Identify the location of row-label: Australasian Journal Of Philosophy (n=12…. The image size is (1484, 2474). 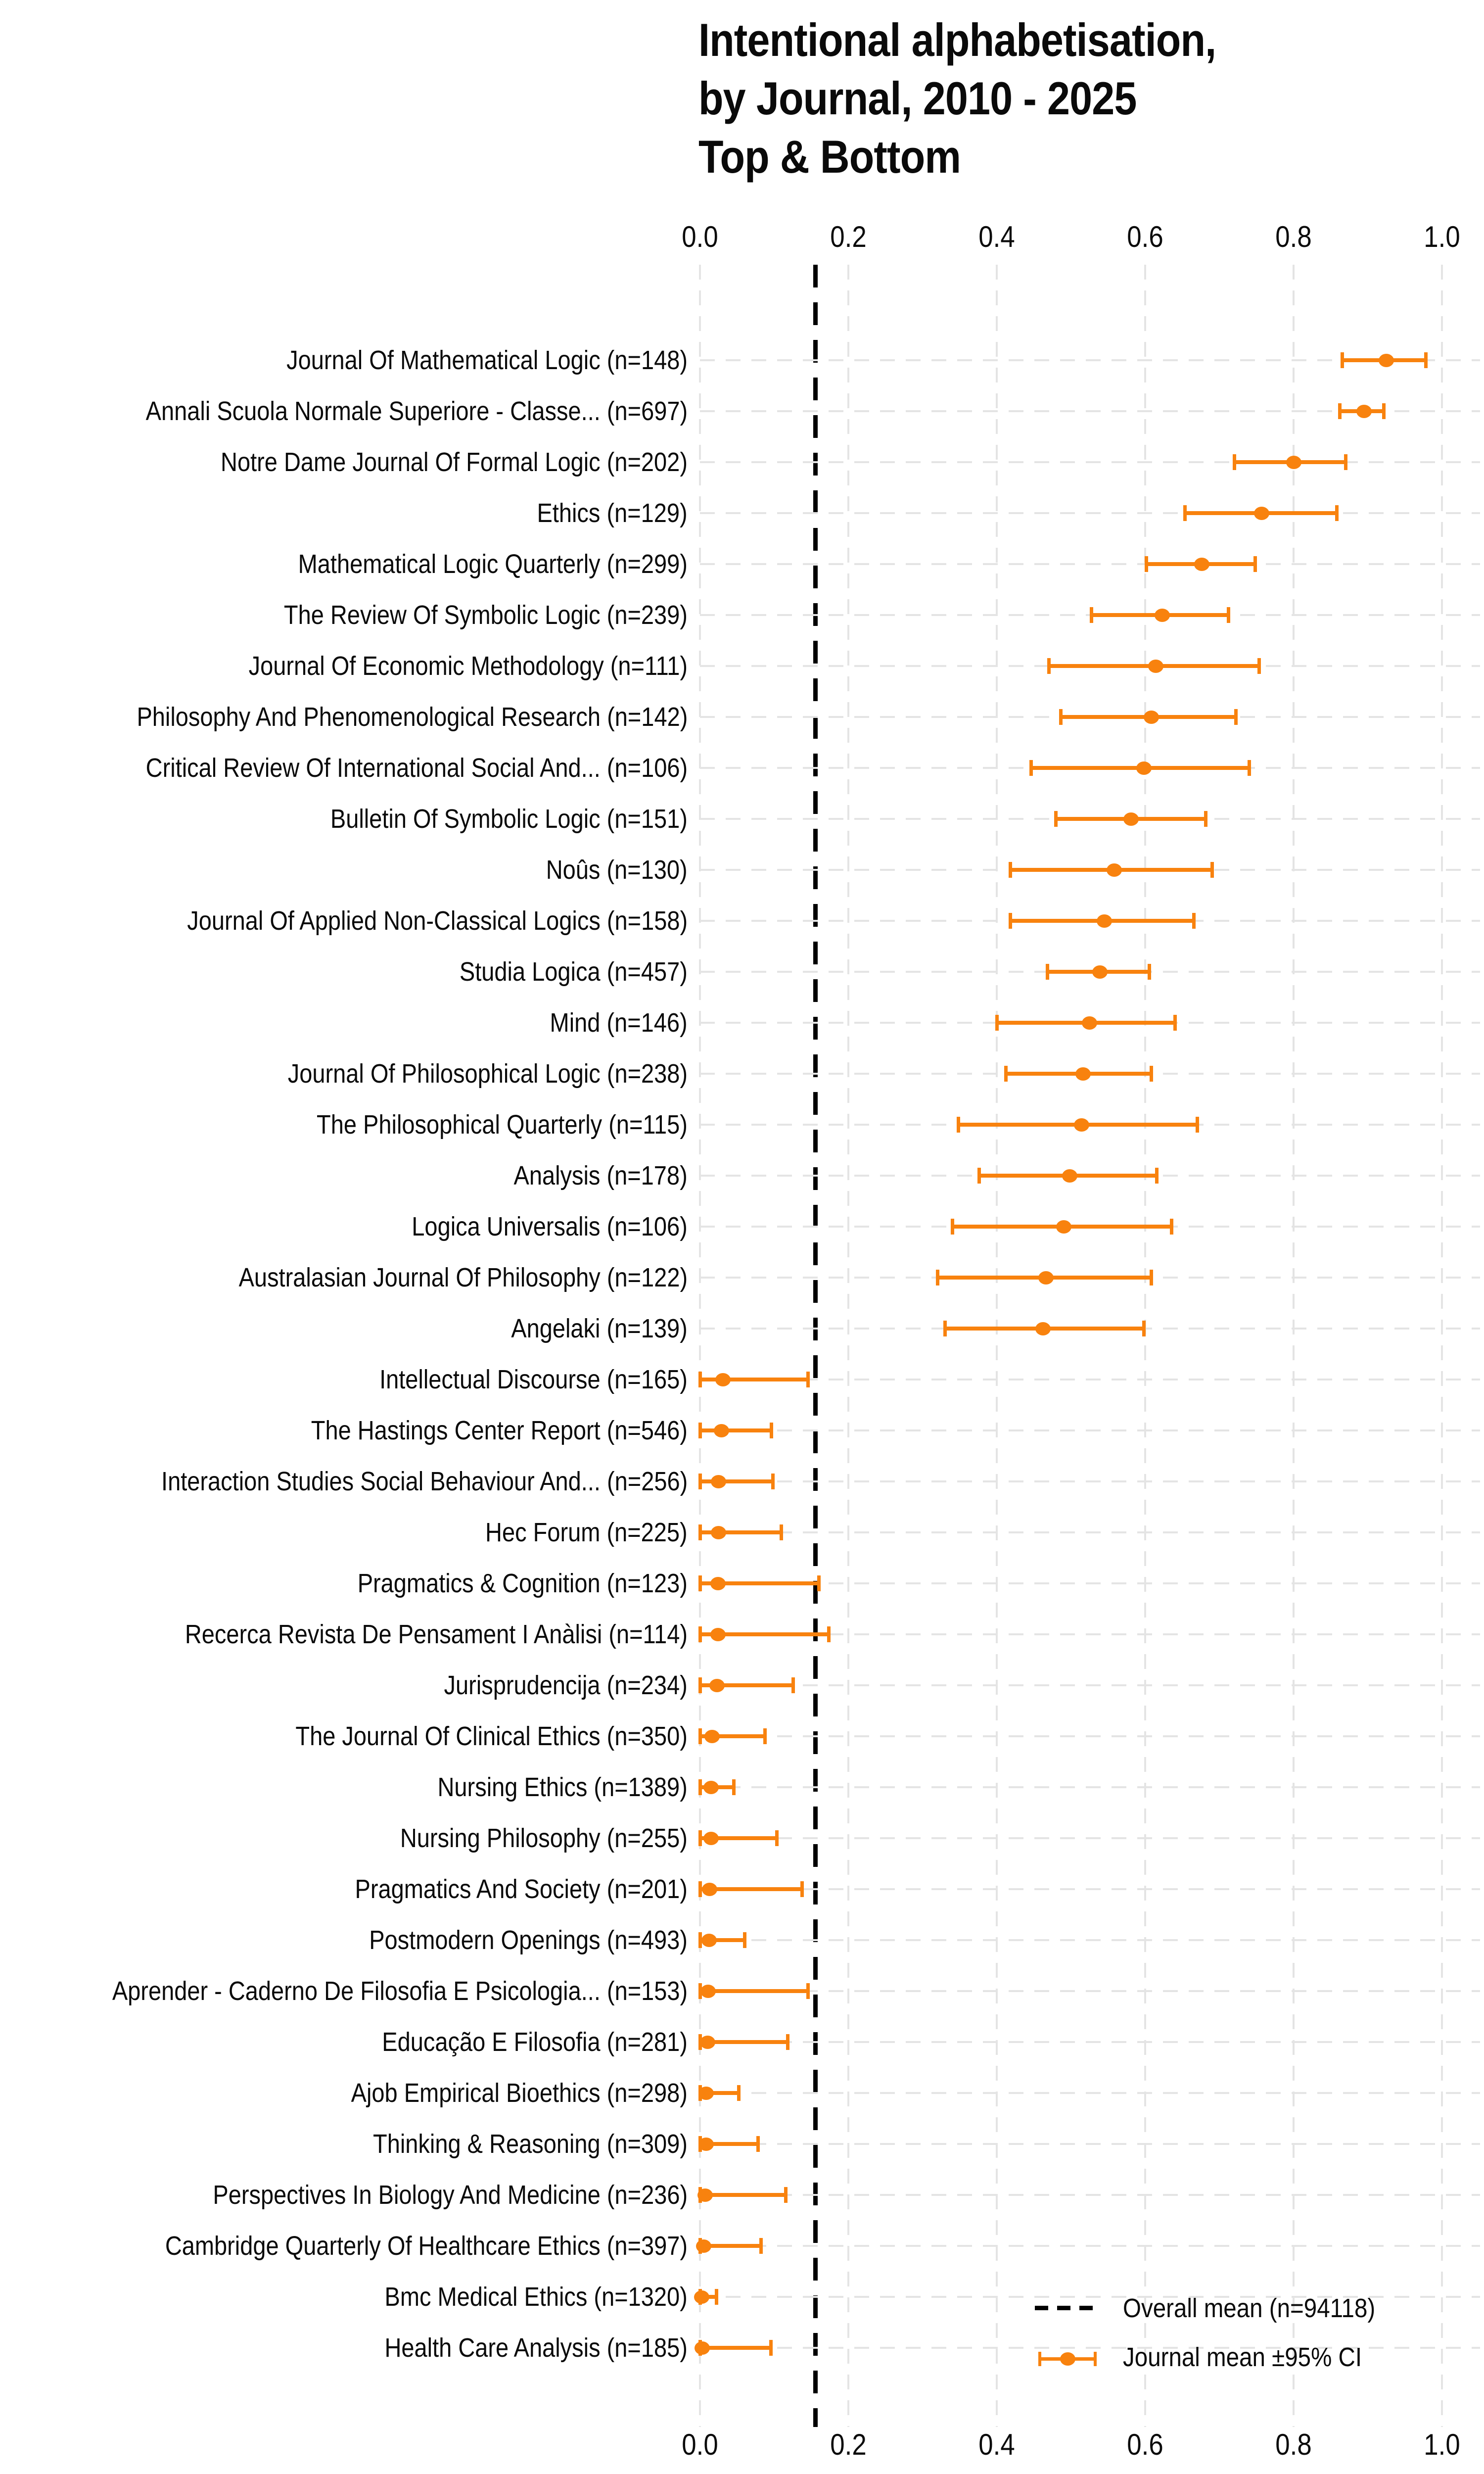
(463, 1277).